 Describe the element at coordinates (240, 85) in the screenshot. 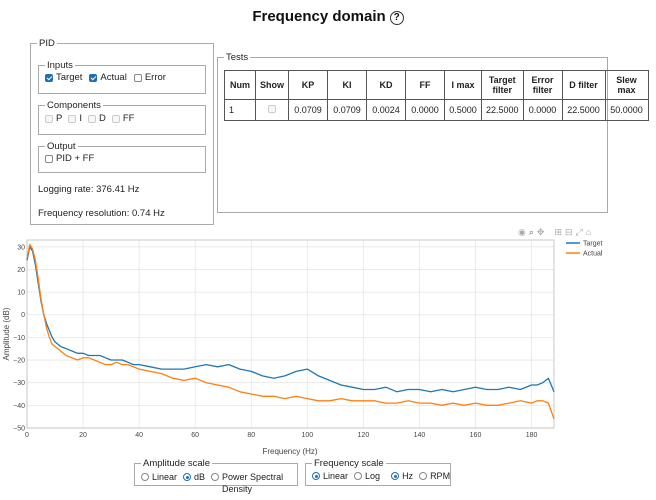

I see `header-num: Num` at that location.